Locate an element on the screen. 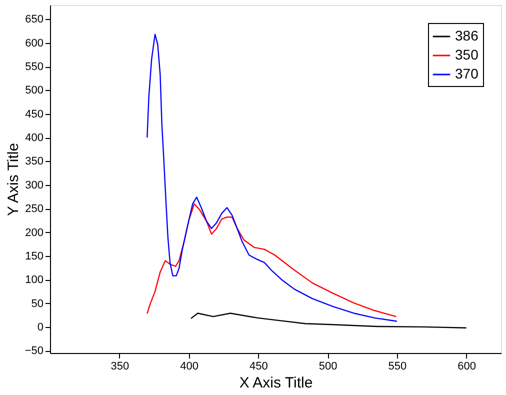  legend-label: 370 is located at coordinates (467, 74).